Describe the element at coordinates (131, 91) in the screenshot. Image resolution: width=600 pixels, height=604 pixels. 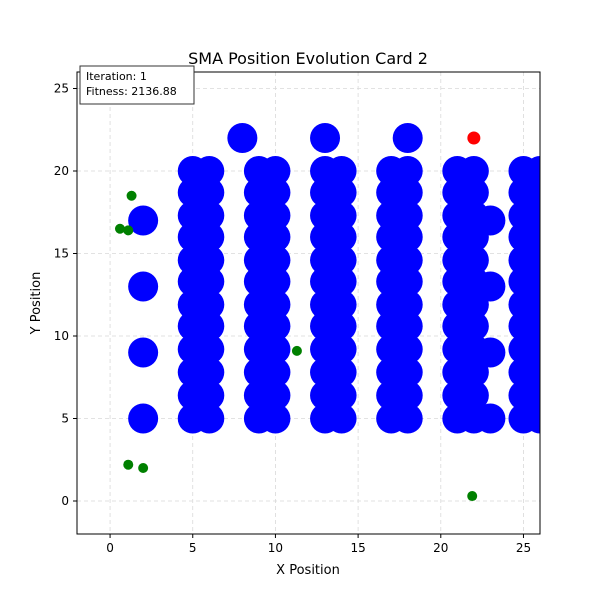
I see `fitness-label: Fitness: 2136.88` at that location.